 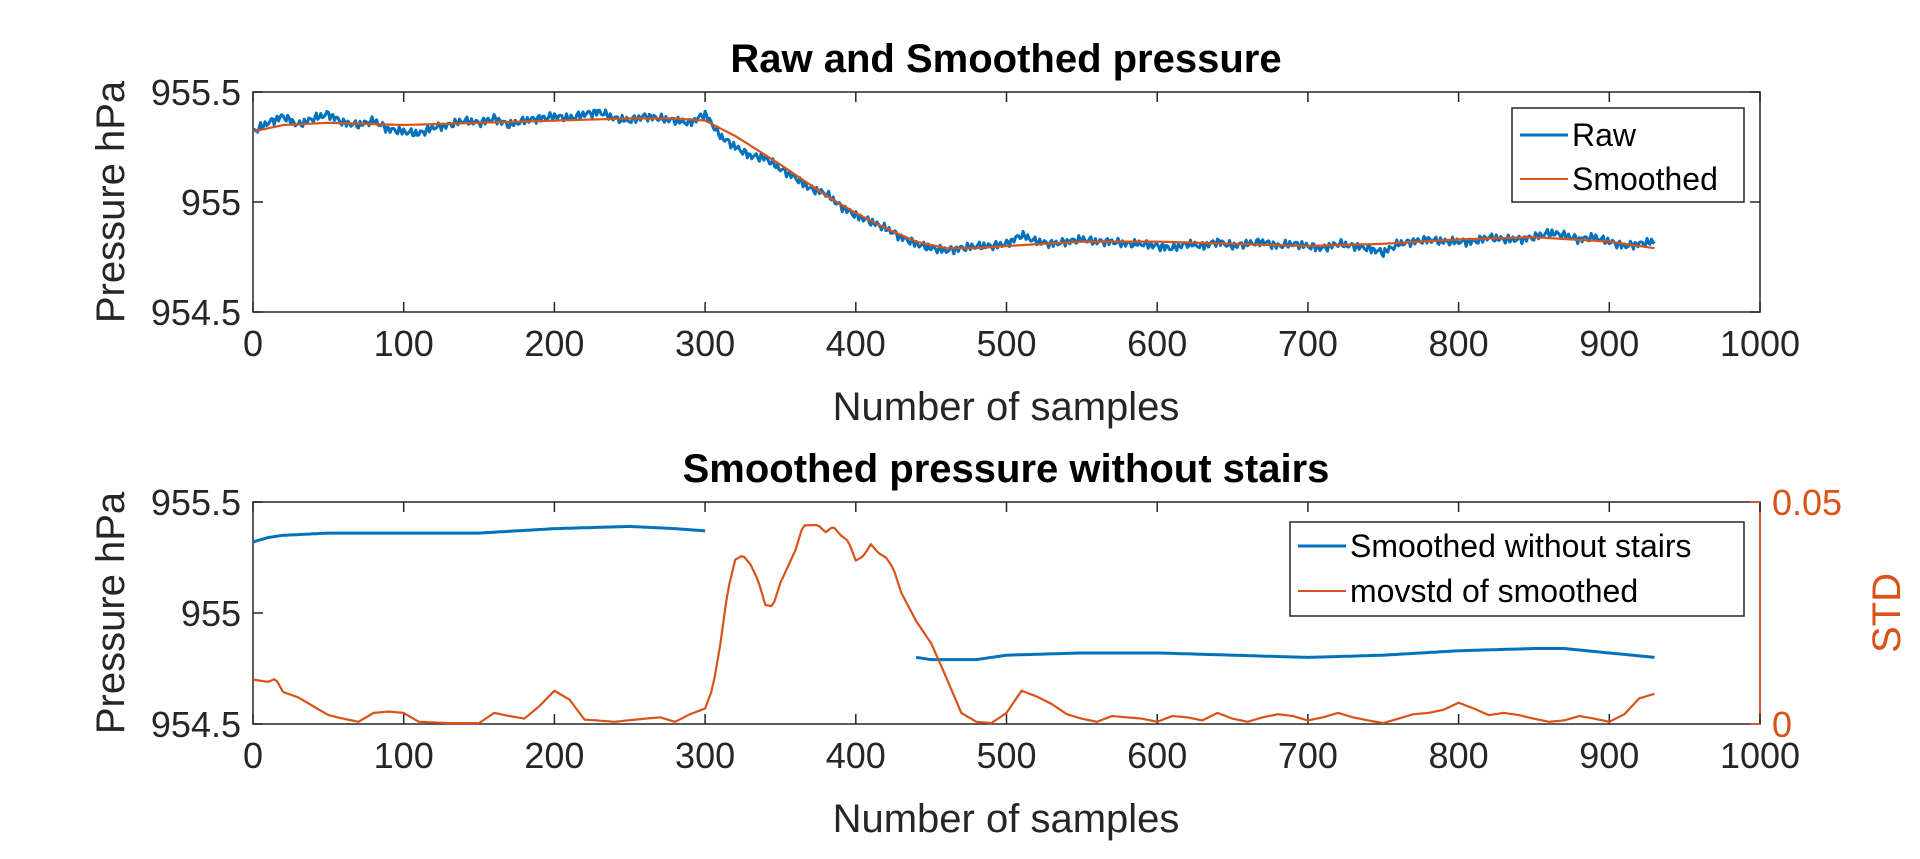 What do you see at coordinates (111, 201) in the screenshot?
I see `y-axis-label-1: Pressure hPa` at bounding box center [111, 201].